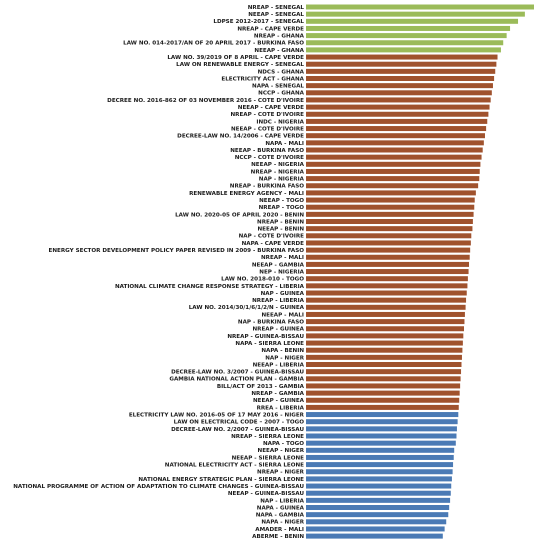 The image size is (547, 550). I want to click on bar-label-16: NREAP - COTE D'IVOIRE, so click(267, 115).